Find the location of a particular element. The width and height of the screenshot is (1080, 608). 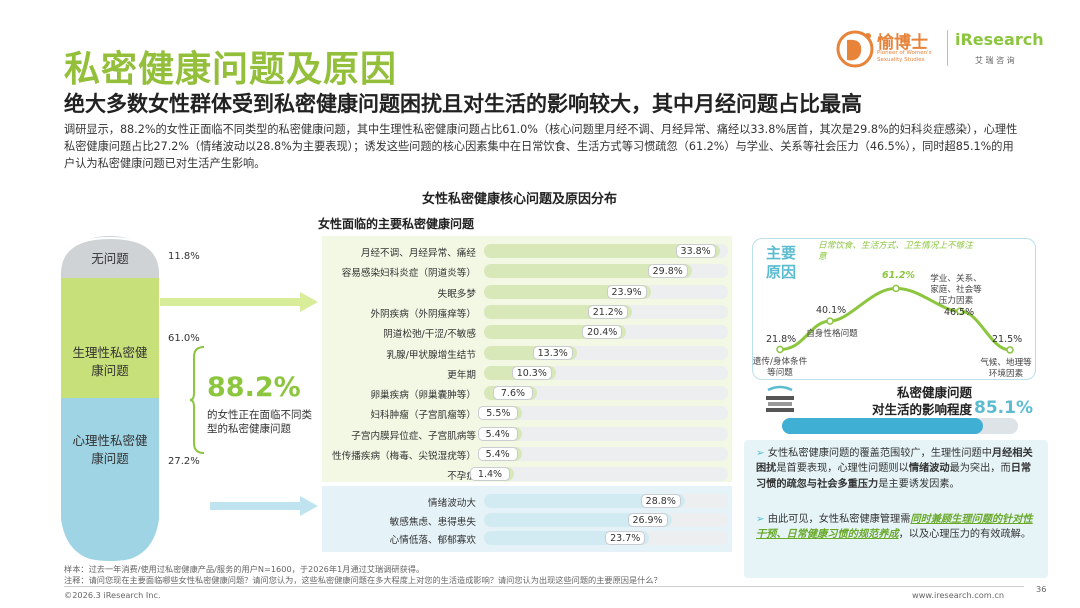

arrow-psychological-icon is located at coordinates (264, 506).